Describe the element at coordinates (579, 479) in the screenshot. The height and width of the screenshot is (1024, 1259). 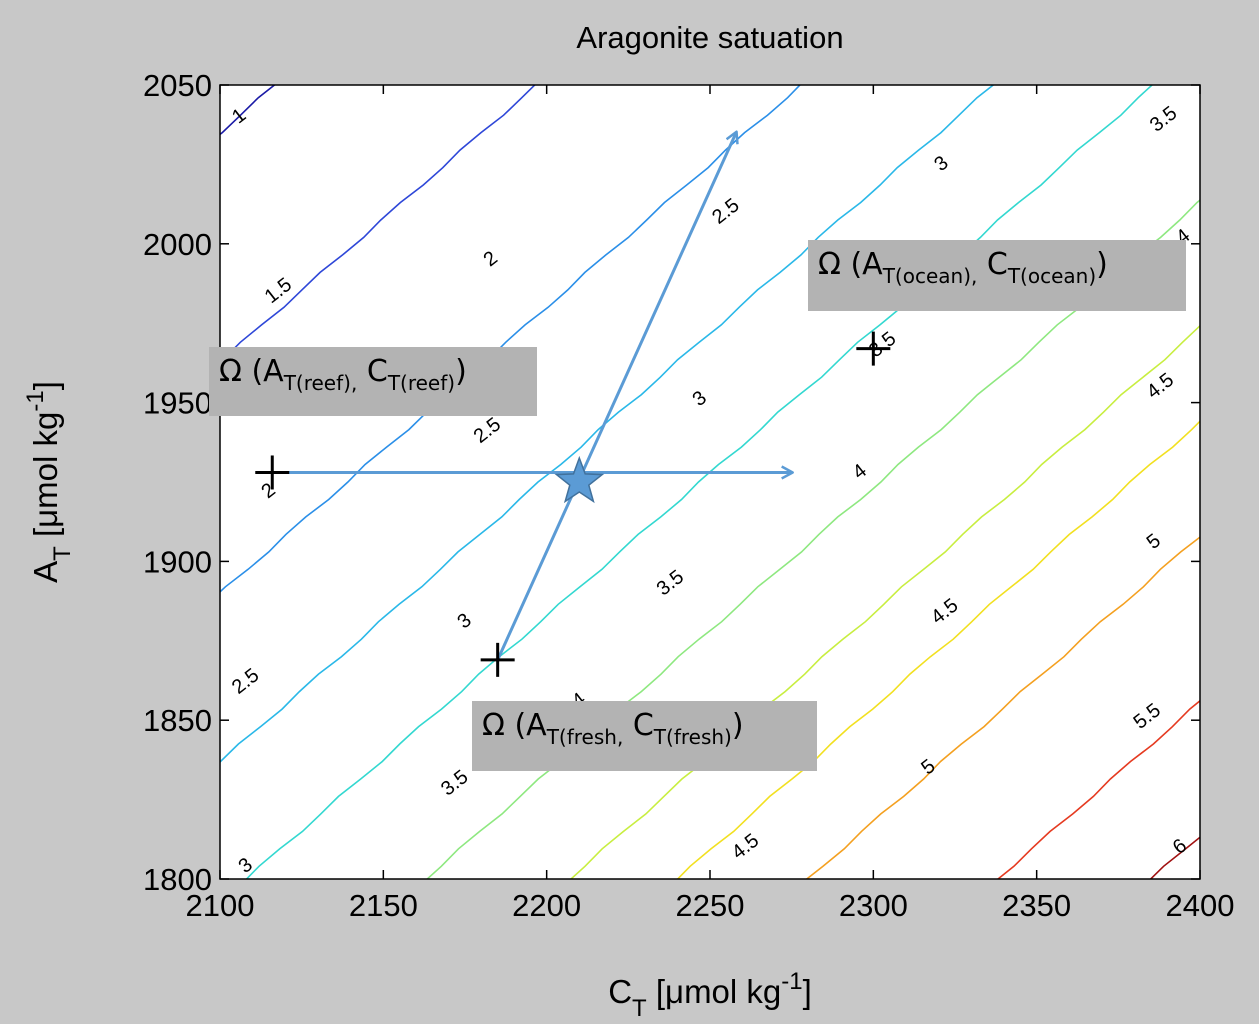
I see `star-marker` at that location.